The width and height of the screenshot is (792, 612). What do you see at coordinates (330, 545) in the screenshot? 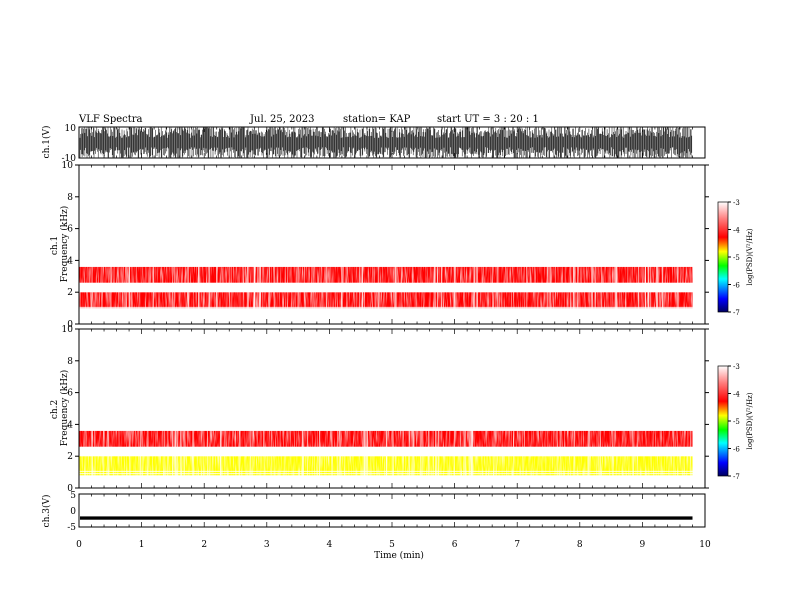
I see `time-tick-label-4: 4` at bounding box center [330, 545].